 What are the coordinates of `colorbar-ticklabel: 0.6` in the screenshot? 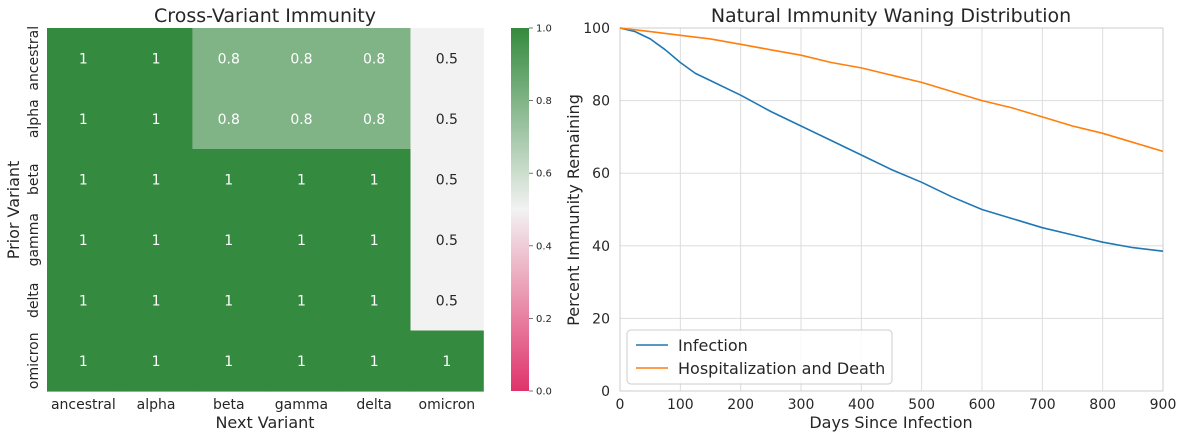 It's located at (544, 174).